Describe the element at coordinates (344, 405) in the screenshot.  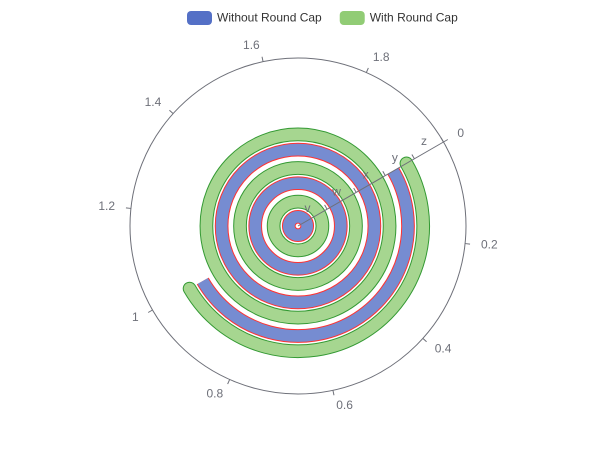
I see `angle-tick-label: 0.6` at that location.